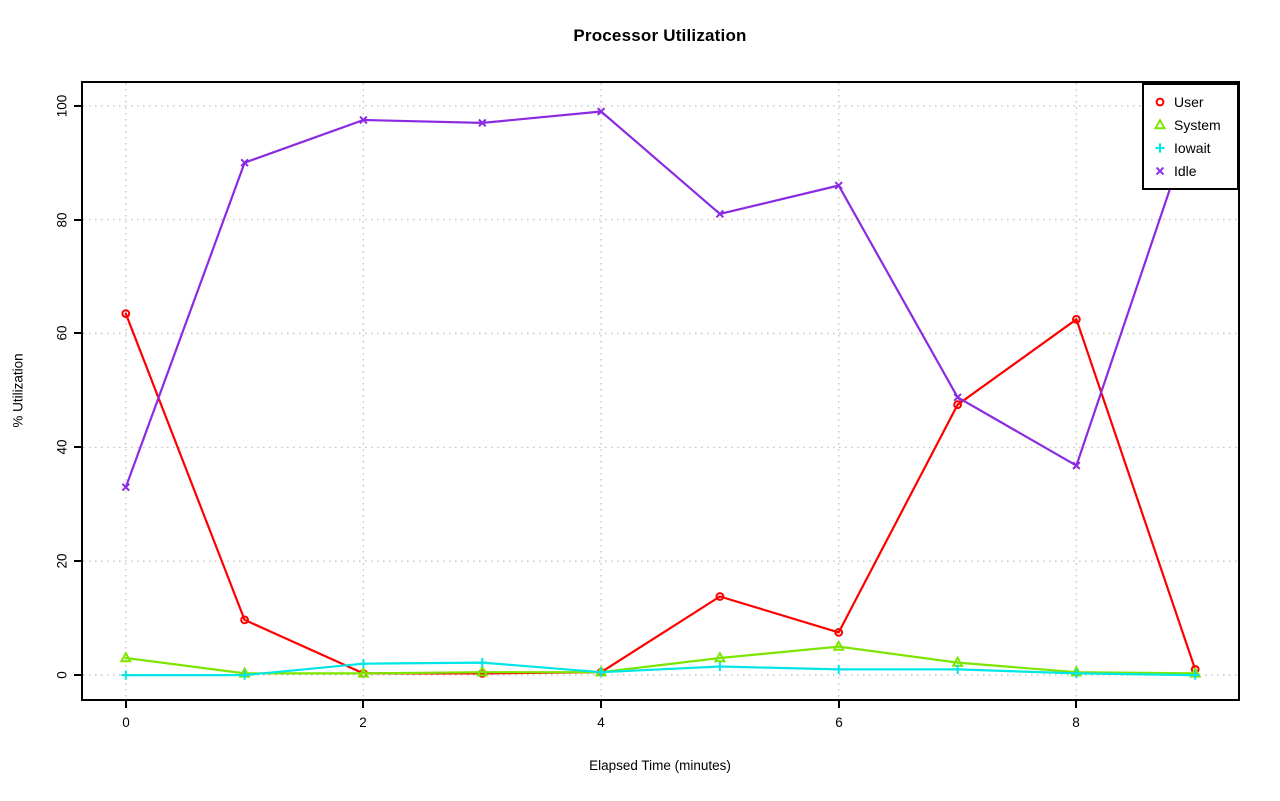  Describe the element at coordinates (363, 722) in the screenshot. I see `x-tick-label: 2` at that location.